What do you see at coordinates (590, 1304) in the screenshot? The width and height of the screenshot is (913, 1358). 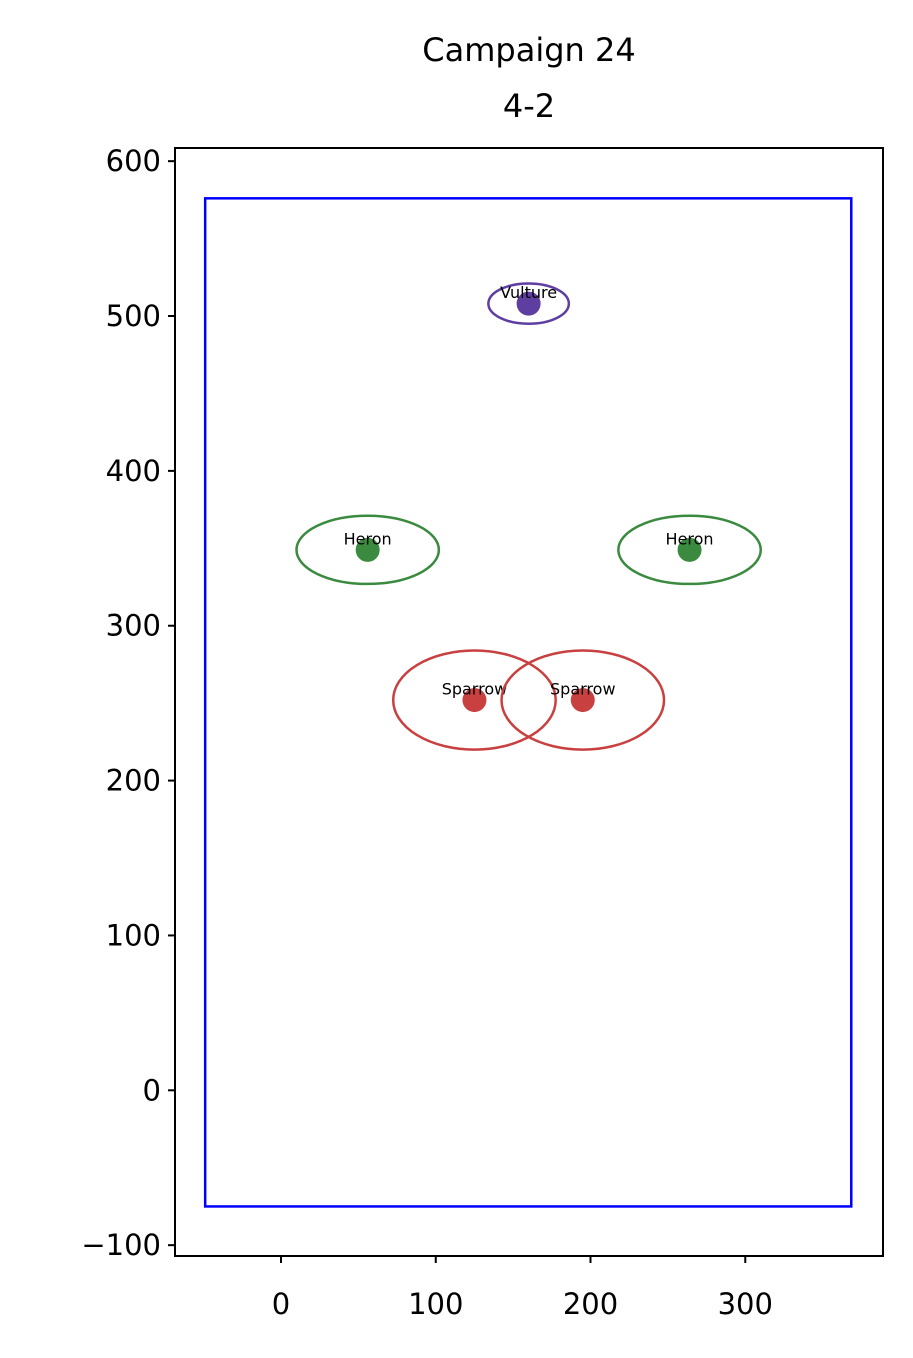 I see `x-tick-label: 200` at bounding box center [590, 1304].